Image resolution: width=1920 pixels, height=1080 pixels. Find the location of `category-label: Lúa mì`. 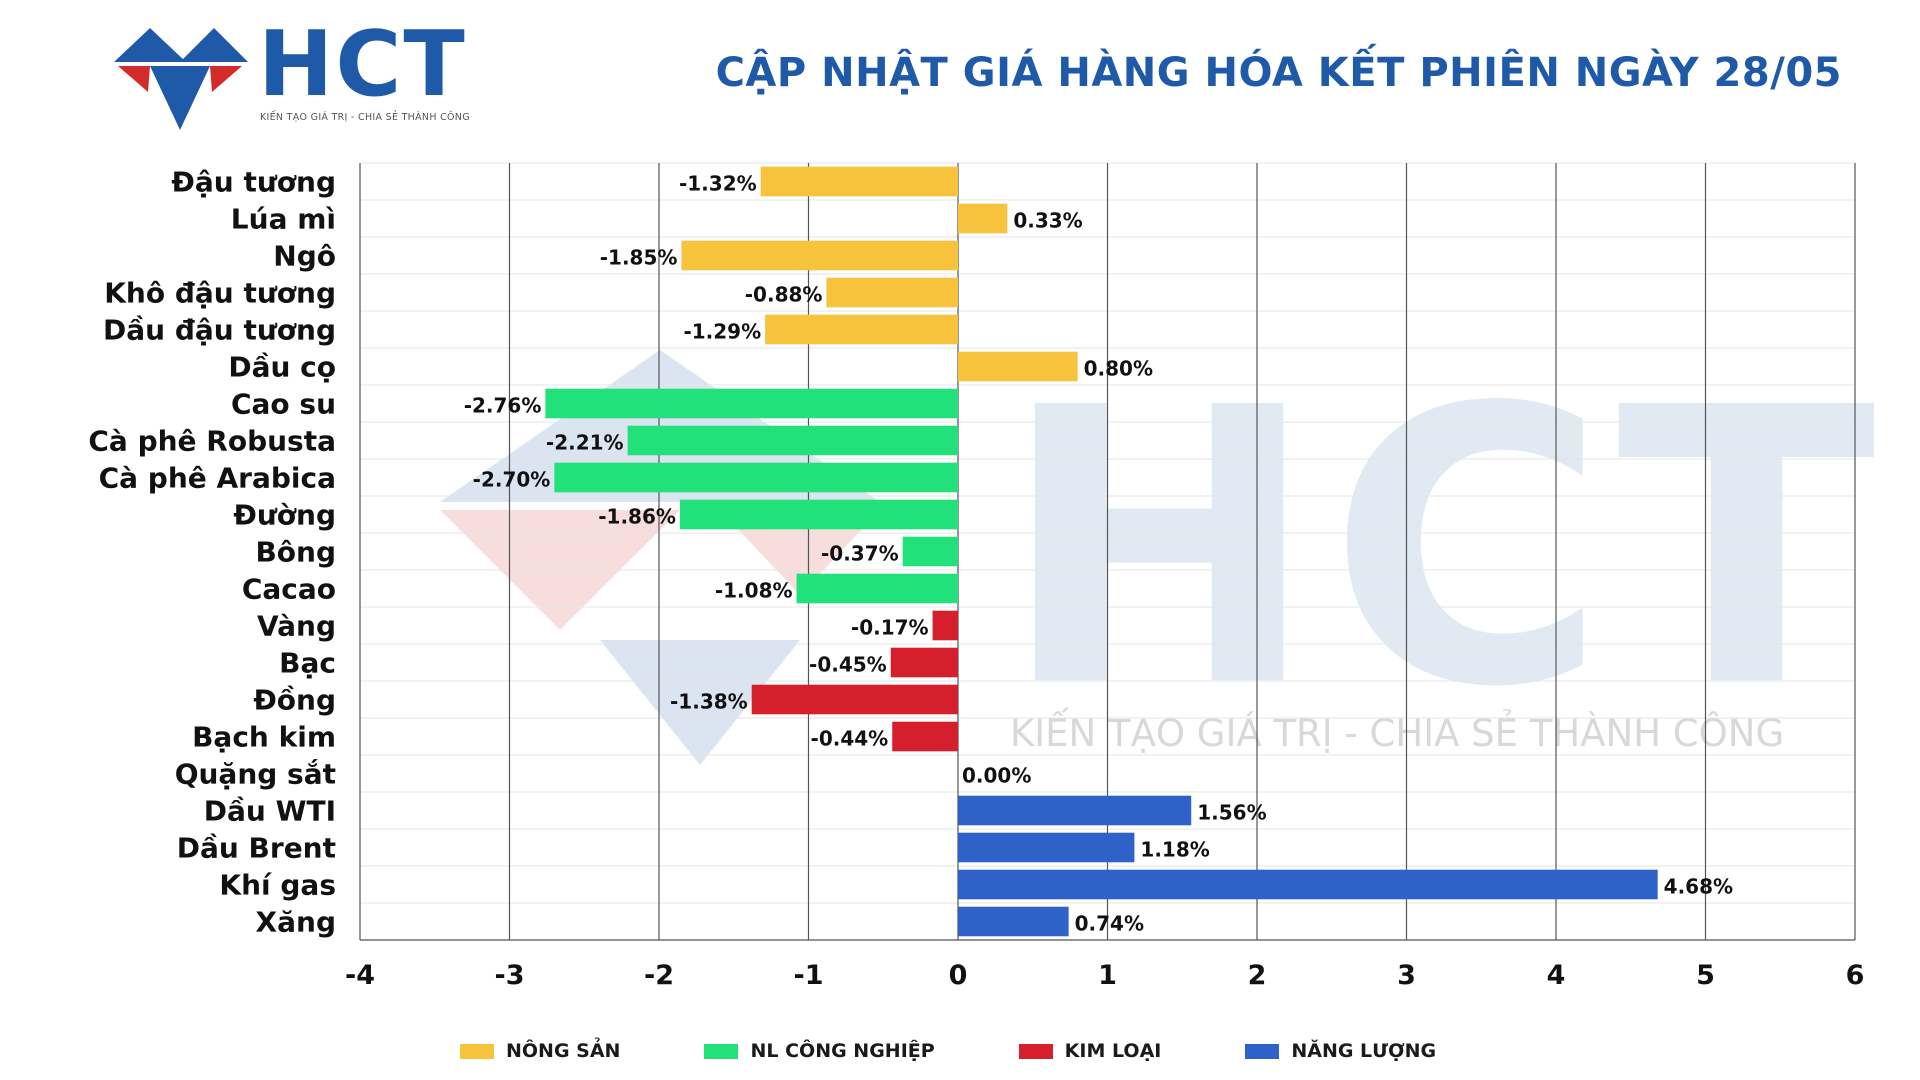

category-label: Lúa mì is located at coordinates (283, 219).